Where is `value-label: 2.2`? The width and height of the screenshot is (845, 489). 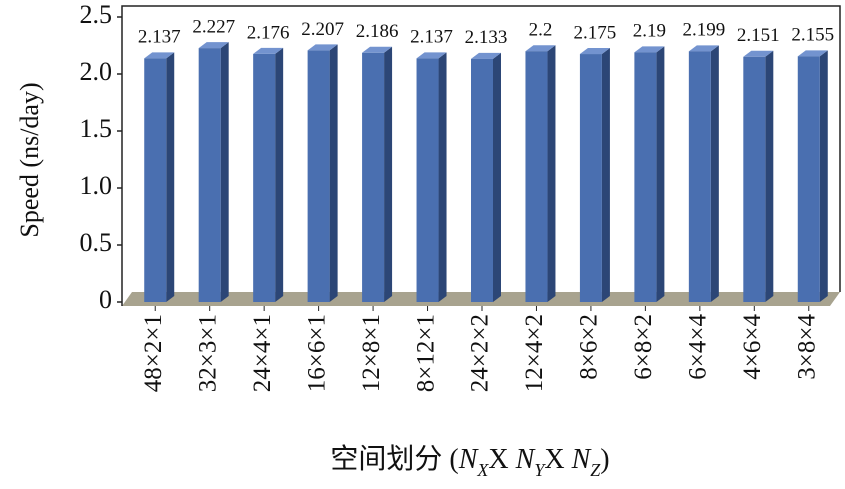
value-label: 2.2 is located at coordinates (541, 30).